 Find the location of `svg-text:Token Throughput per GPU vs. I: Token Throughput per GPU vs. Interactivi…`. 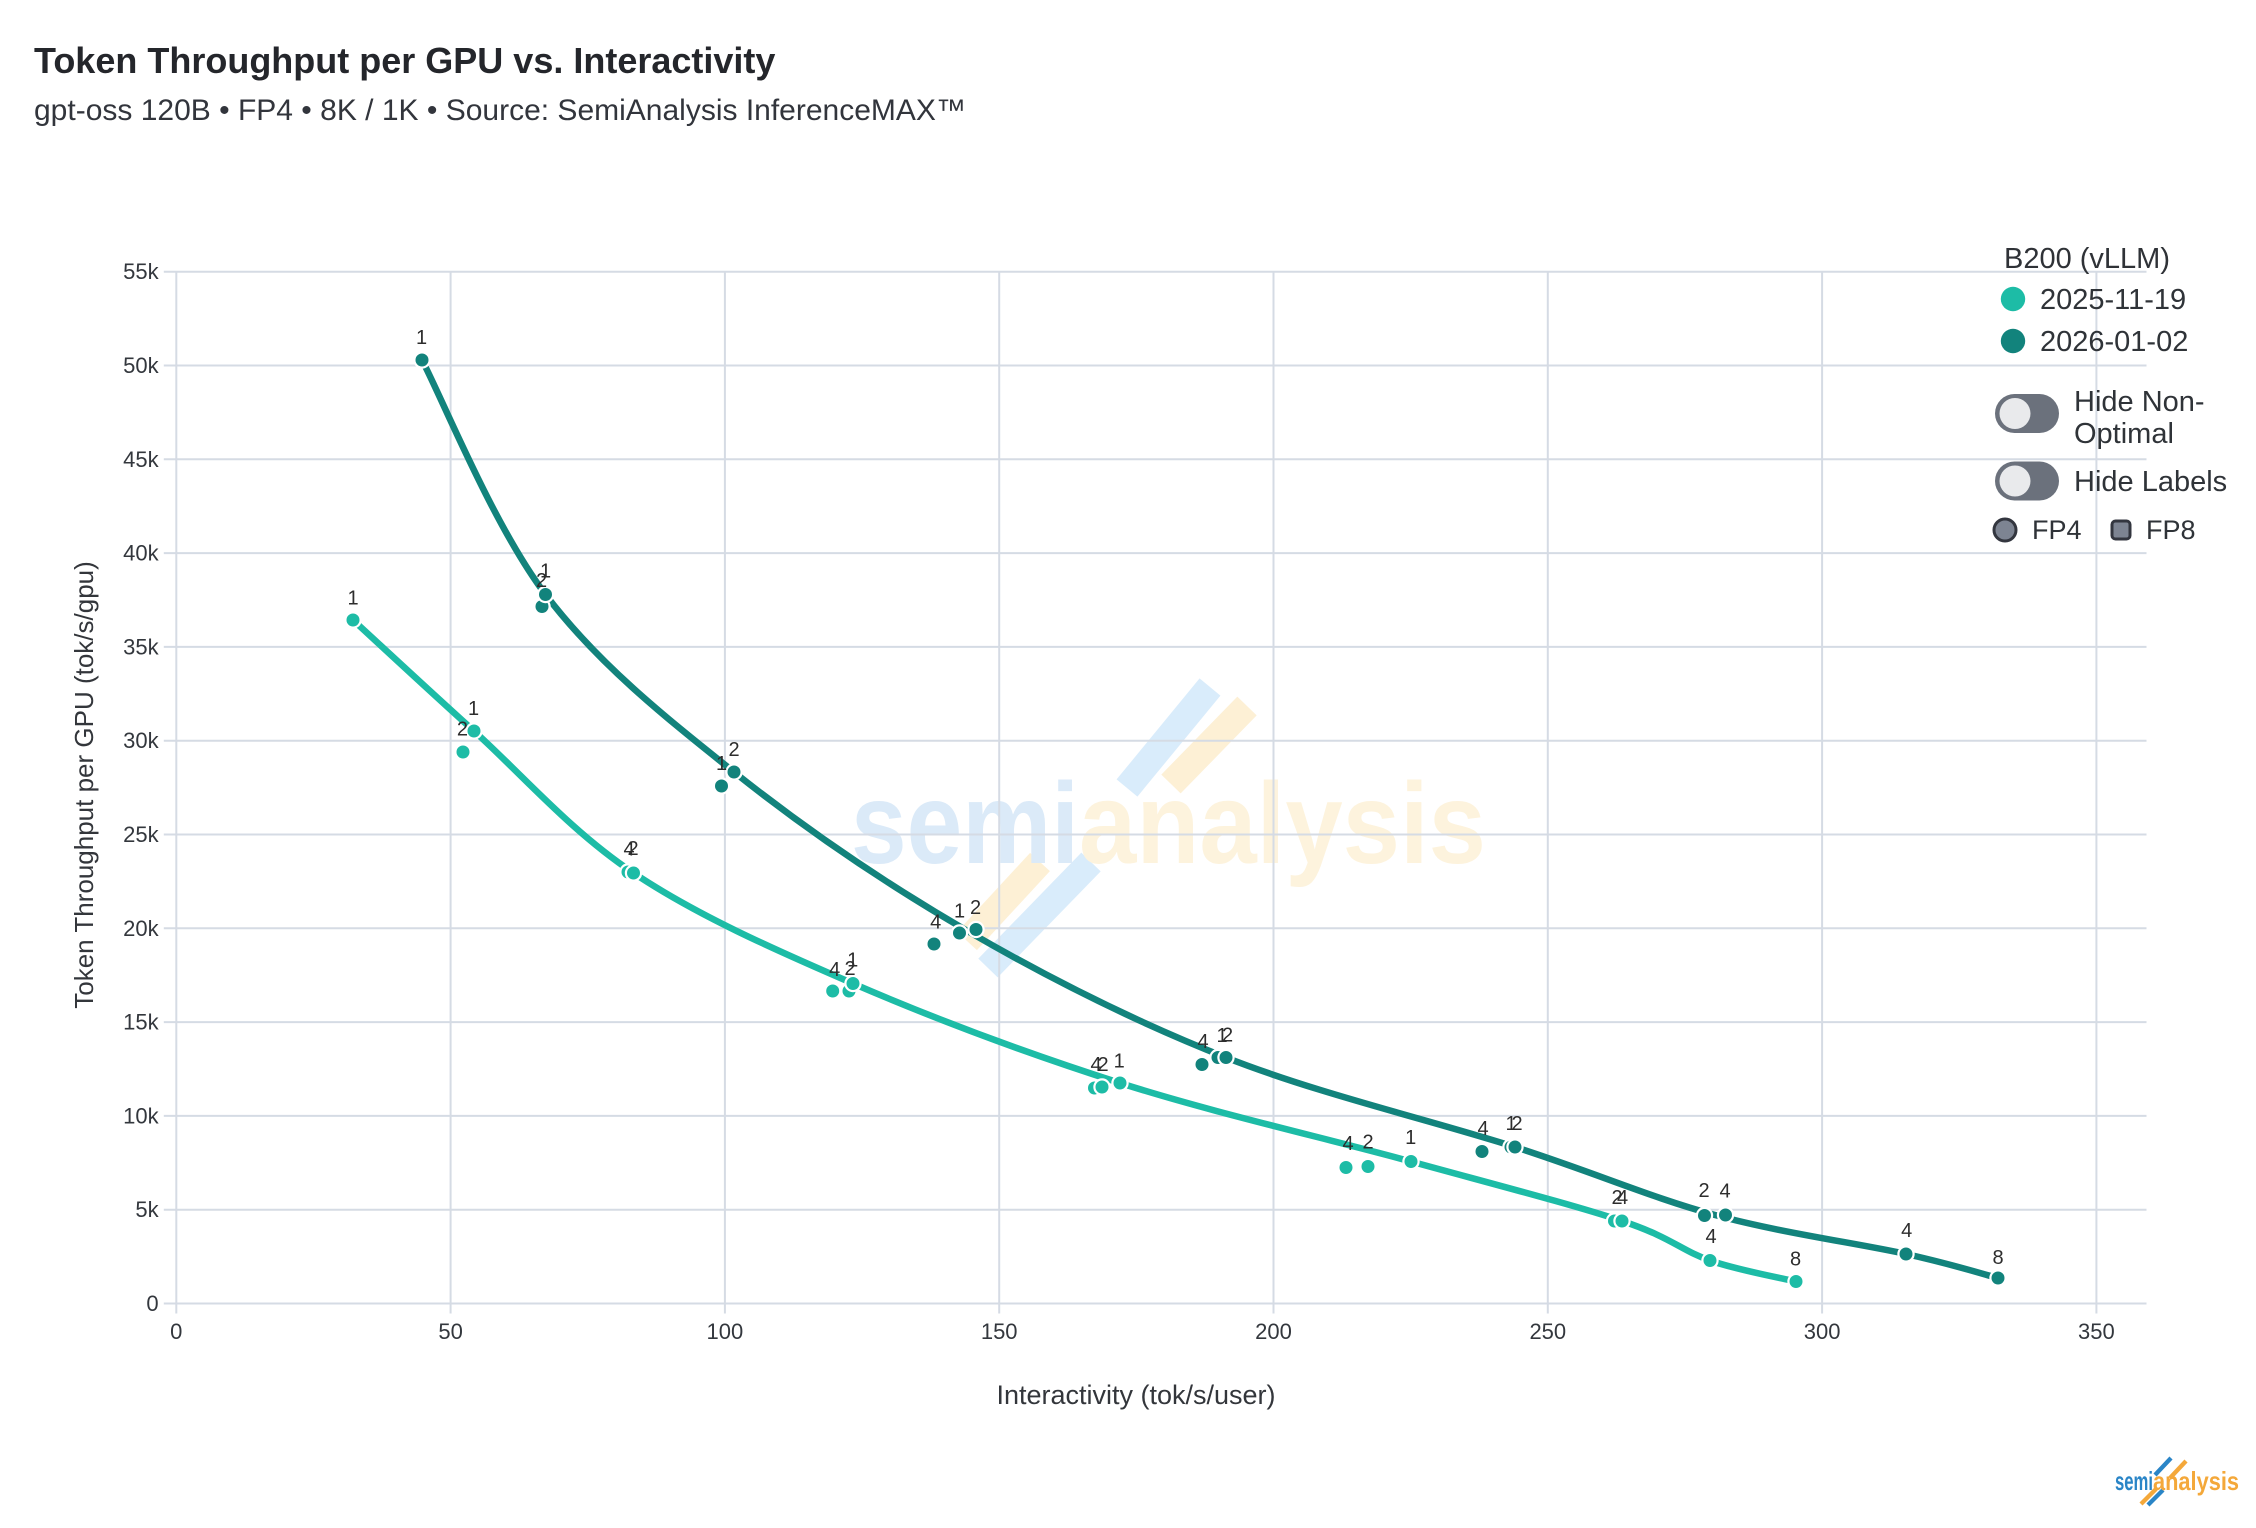

svg-text:Token Throughput per GPU vs. I: Token Throughput per GPU vs. Interactivi… is located at coordinates (404, 60).